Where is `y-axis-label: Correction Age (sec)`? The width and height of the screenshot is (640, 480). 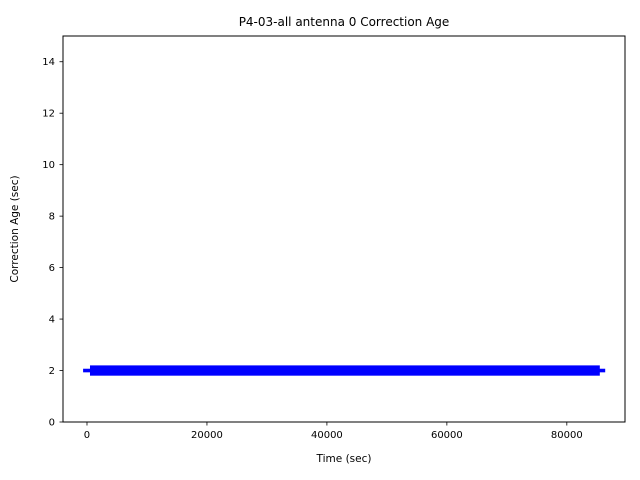
y-axis-label: Correction Age (sec) is located at coordinates (15, 228).